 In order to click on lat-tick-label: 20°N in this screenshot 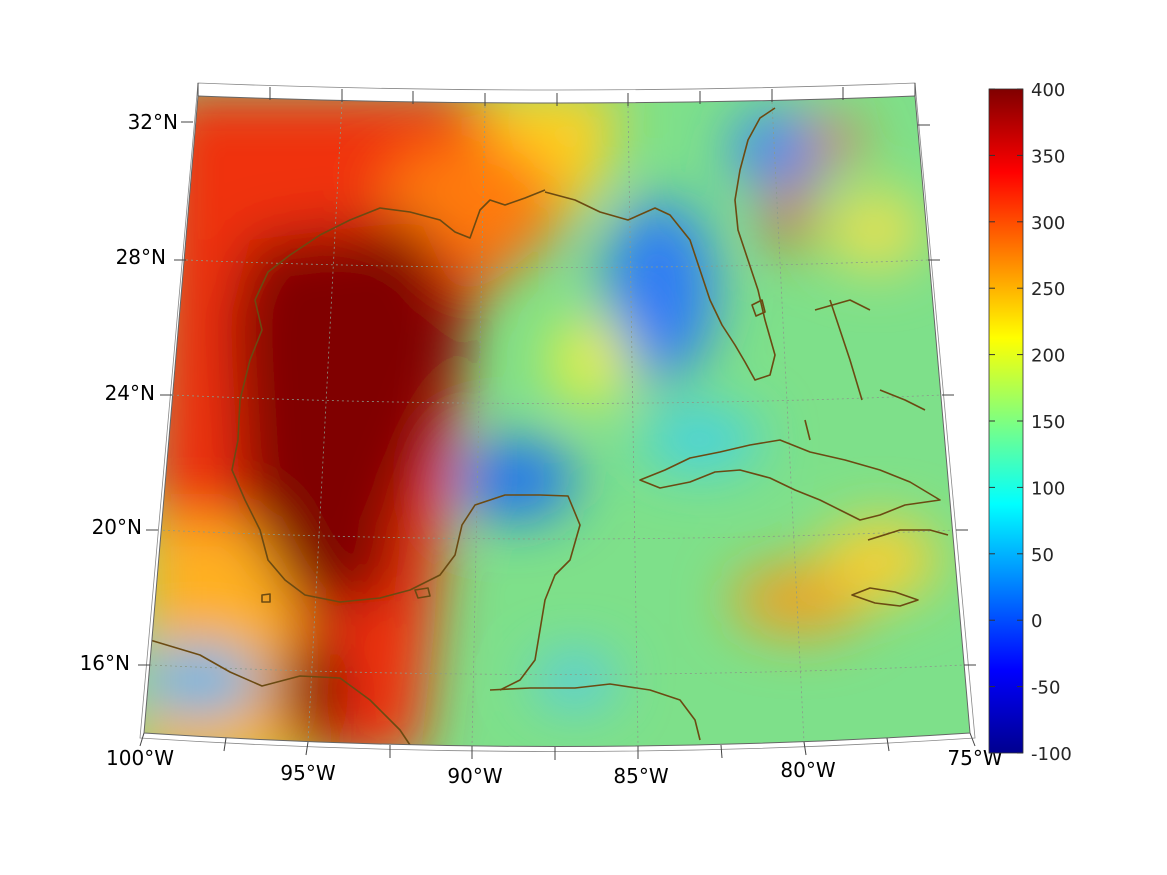, I will do `click(117, 527)`.